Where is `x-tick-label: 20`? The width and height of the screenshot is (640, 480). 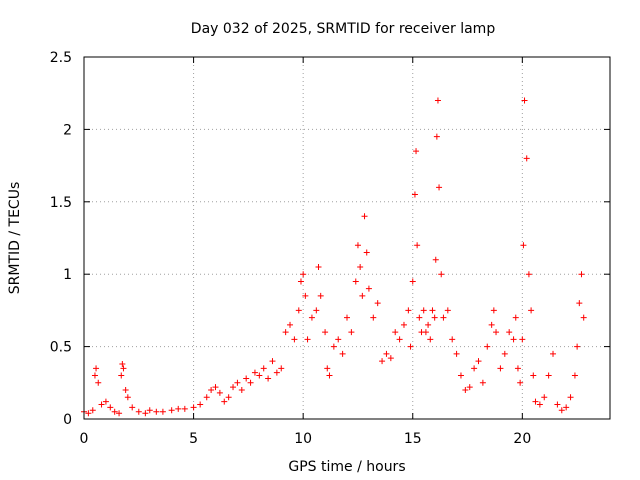 x-tick-label: 20 is located at coordinates (522, 439).